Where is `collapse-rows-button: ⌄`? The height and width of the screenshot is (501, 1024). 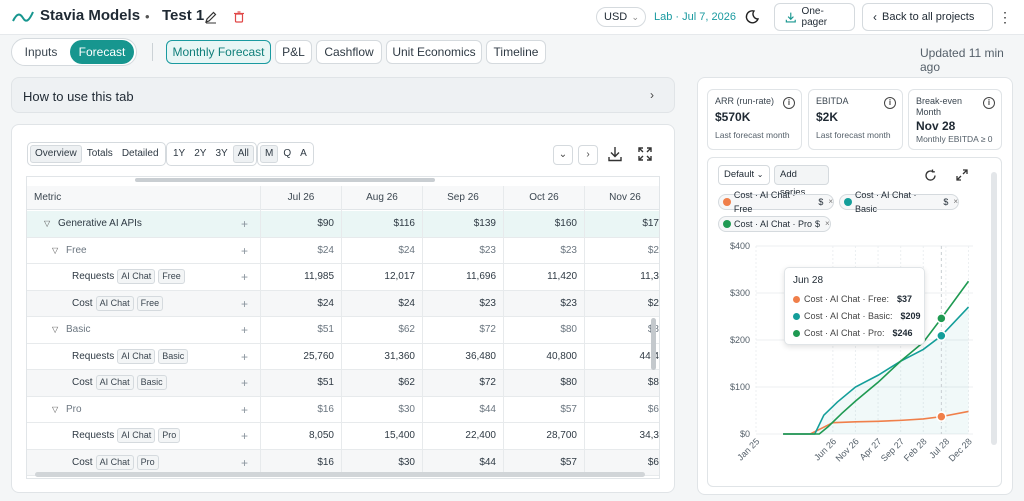 collapse-rows-button: ⌄ is located at coordinates (563, 155).